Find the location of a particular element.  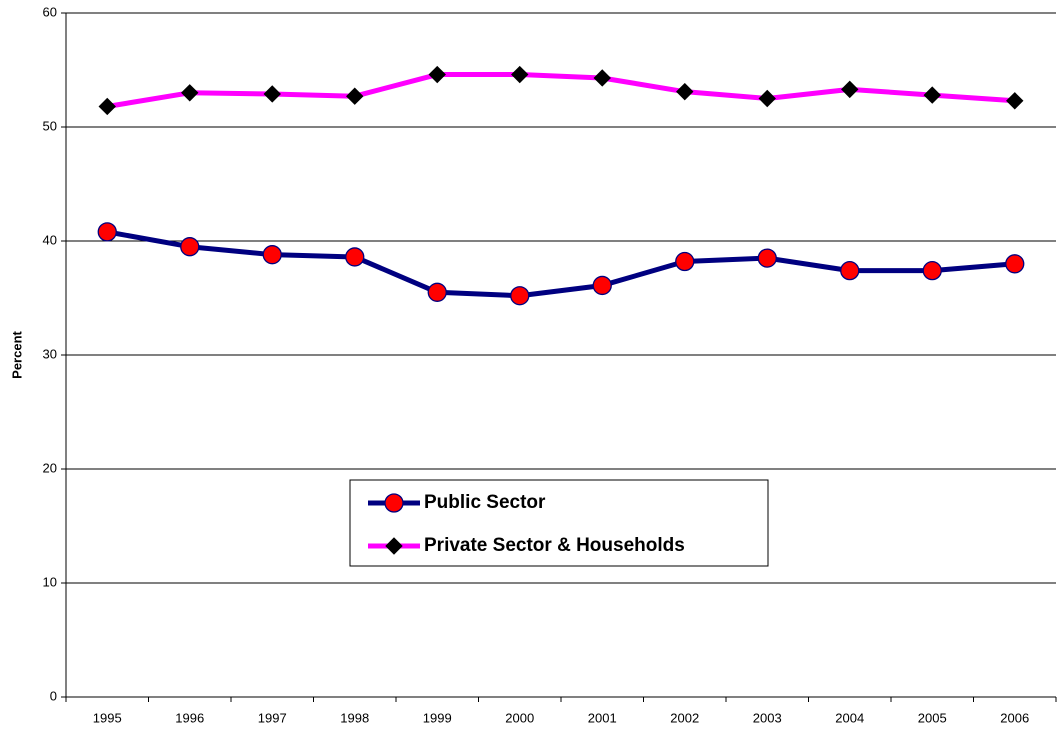

y-tick-label: 20 is located at coordinates (50, 467).